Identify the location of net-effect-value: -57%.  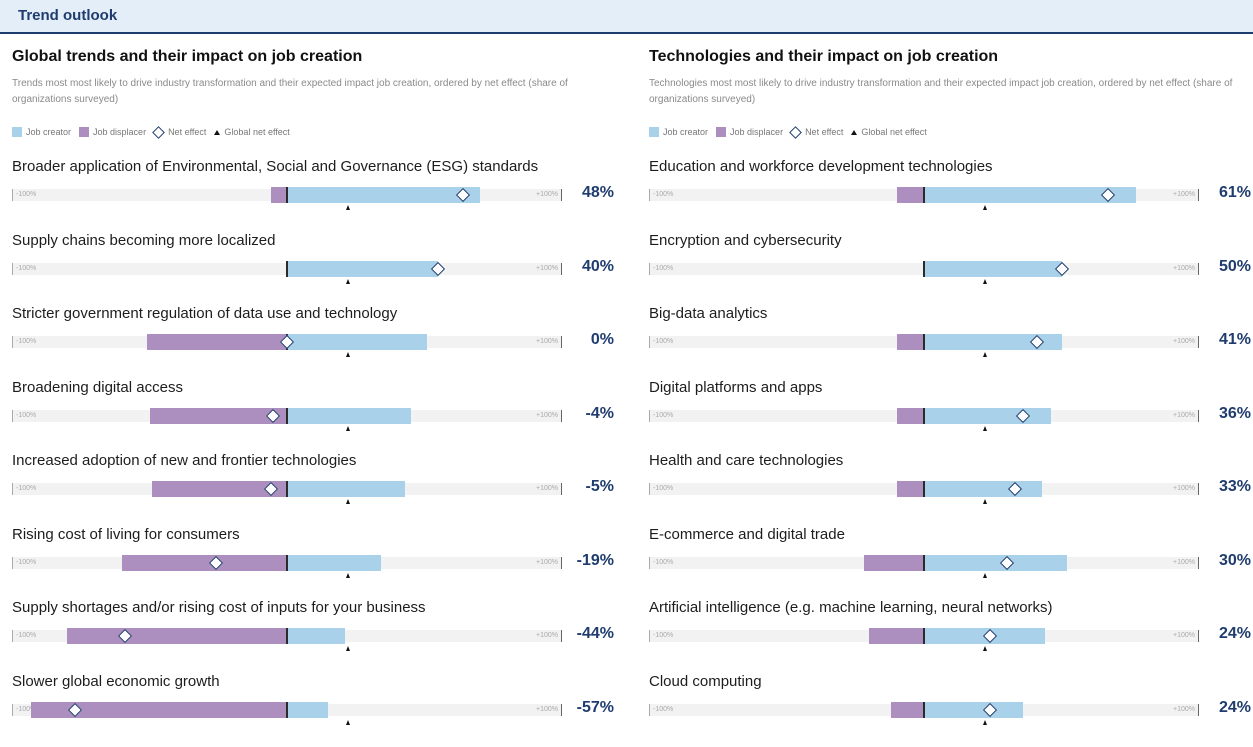
(595, 707).